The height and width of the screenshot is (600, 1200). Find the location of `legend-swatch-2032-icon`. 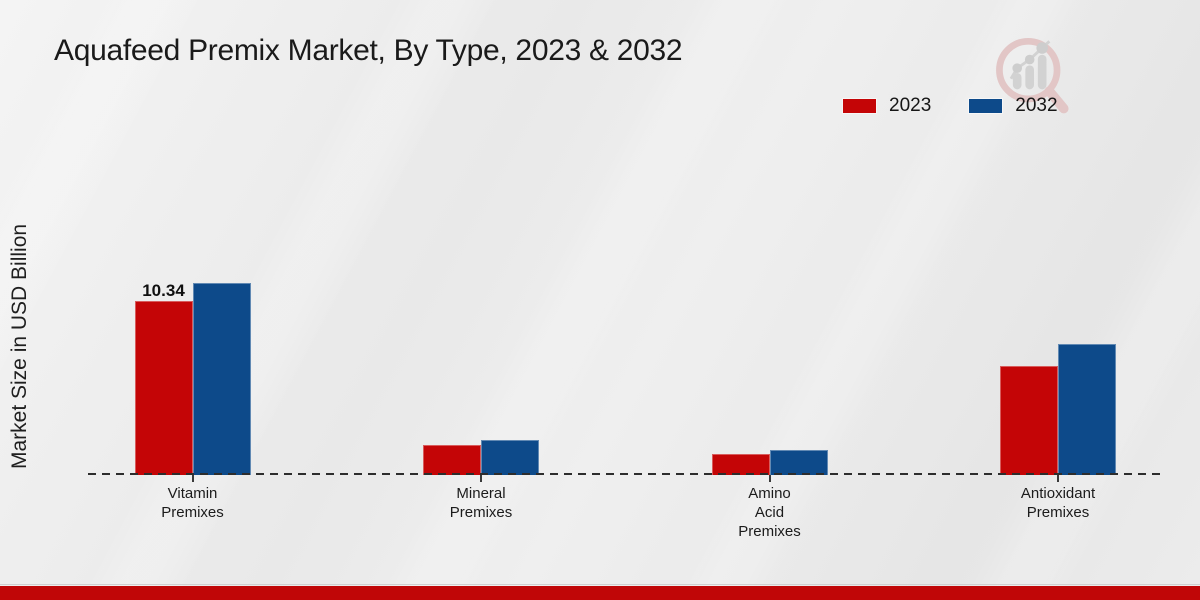

legend-swatch-2032-icon is located at coordinates (986, 106).